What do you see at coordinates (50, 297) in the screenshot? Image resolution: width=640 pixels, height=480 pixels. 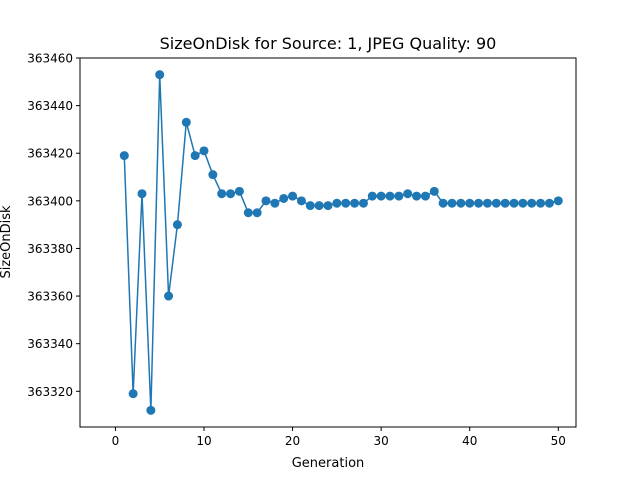 I see `y-tick-label: 363360` at bounding box center [50, 297].